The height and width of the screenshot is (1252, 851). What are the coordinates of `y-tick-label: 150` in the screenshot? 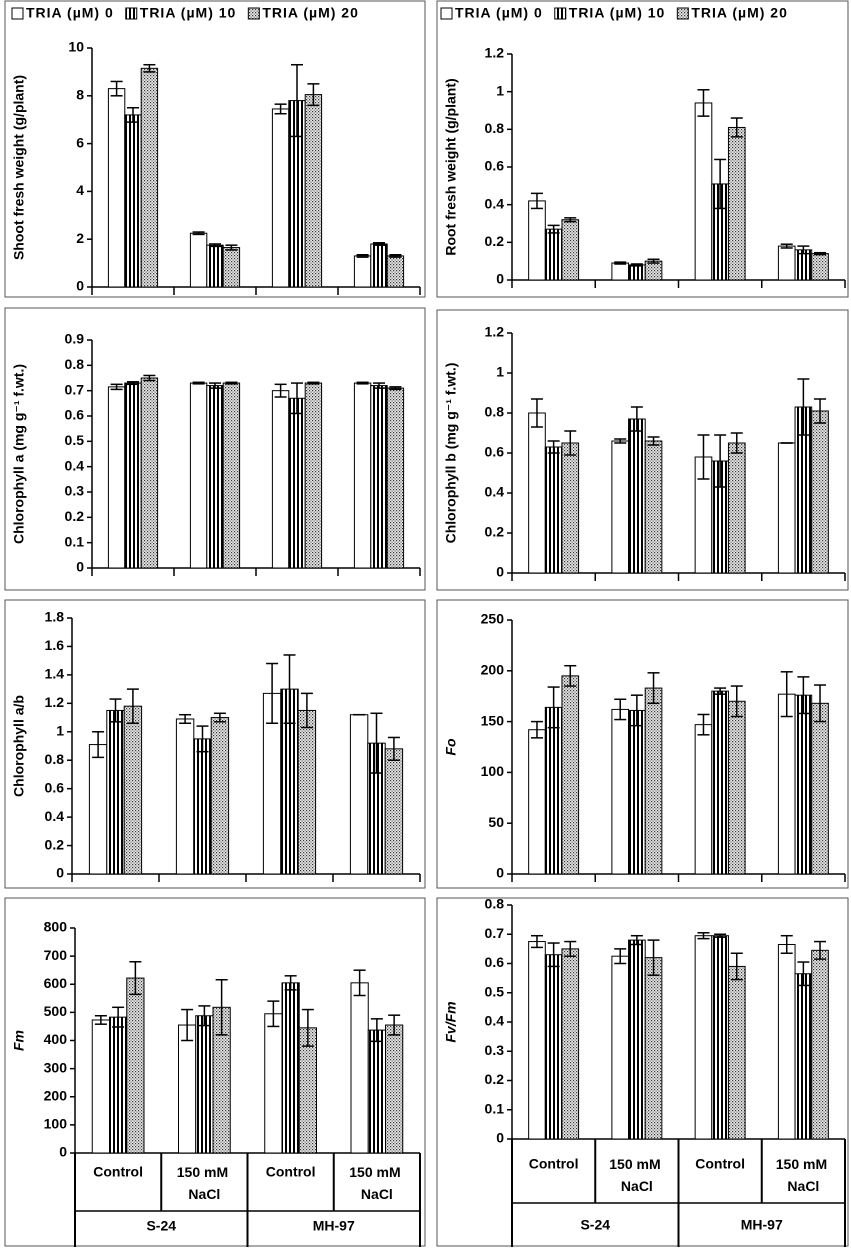 It's located at (493, 720).